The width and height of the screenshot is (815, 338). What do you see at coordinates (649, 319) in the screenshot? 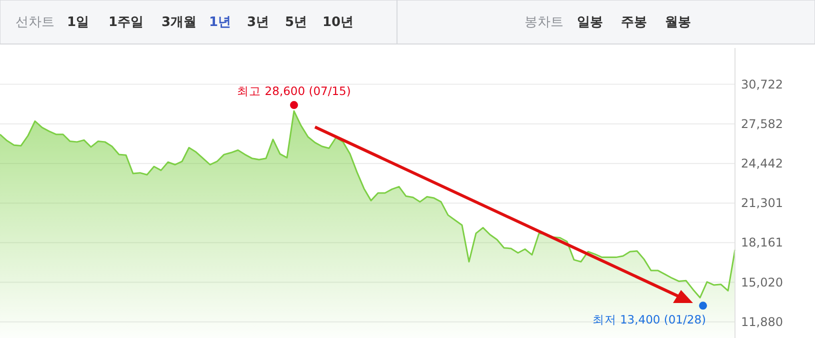
I see `annotation: 최저 13,400 (01/28)` at bounding box center [649, 319].